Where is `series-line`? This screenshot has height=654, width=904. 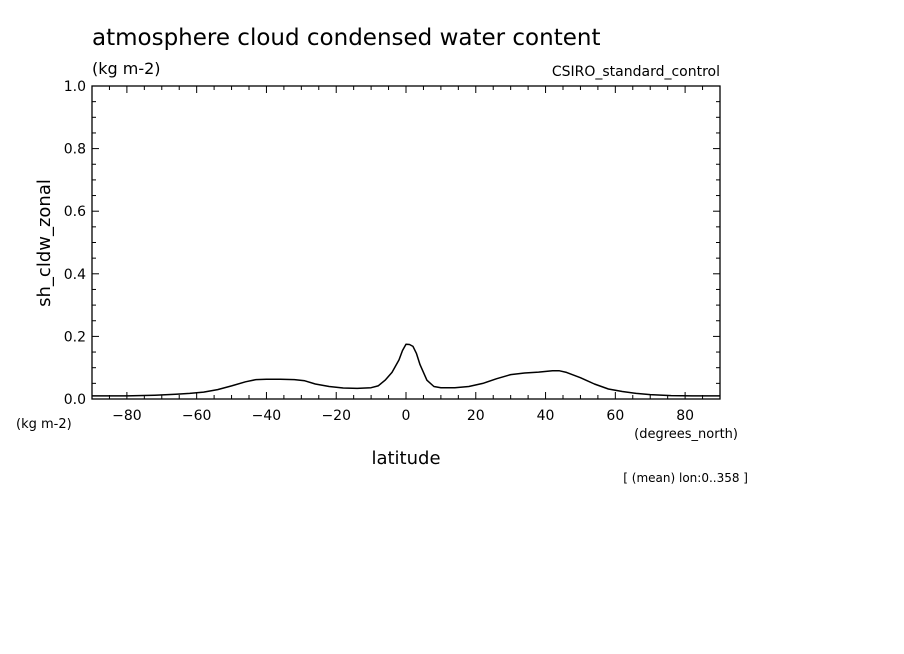 series-line is located at coordinates (406, 370).